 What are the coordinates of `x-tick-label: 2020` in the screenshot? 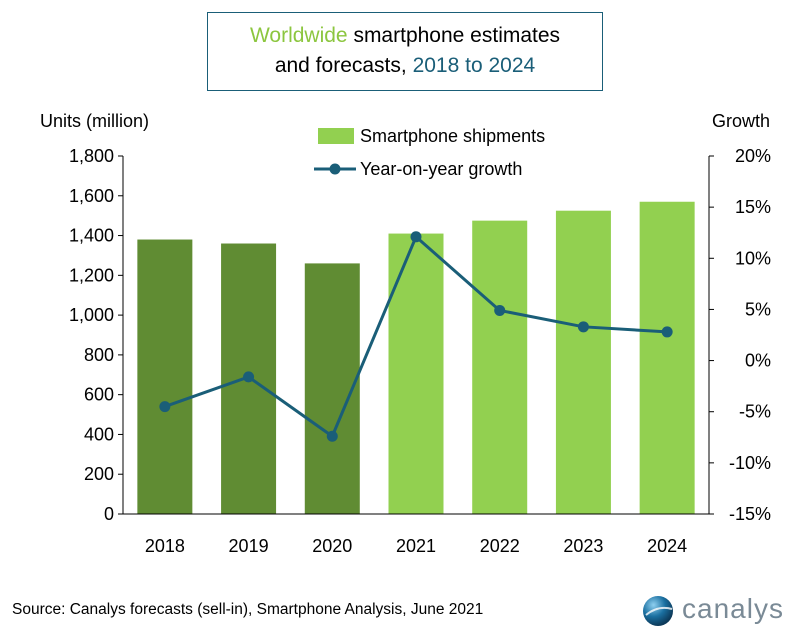 It's located at (332, 546).